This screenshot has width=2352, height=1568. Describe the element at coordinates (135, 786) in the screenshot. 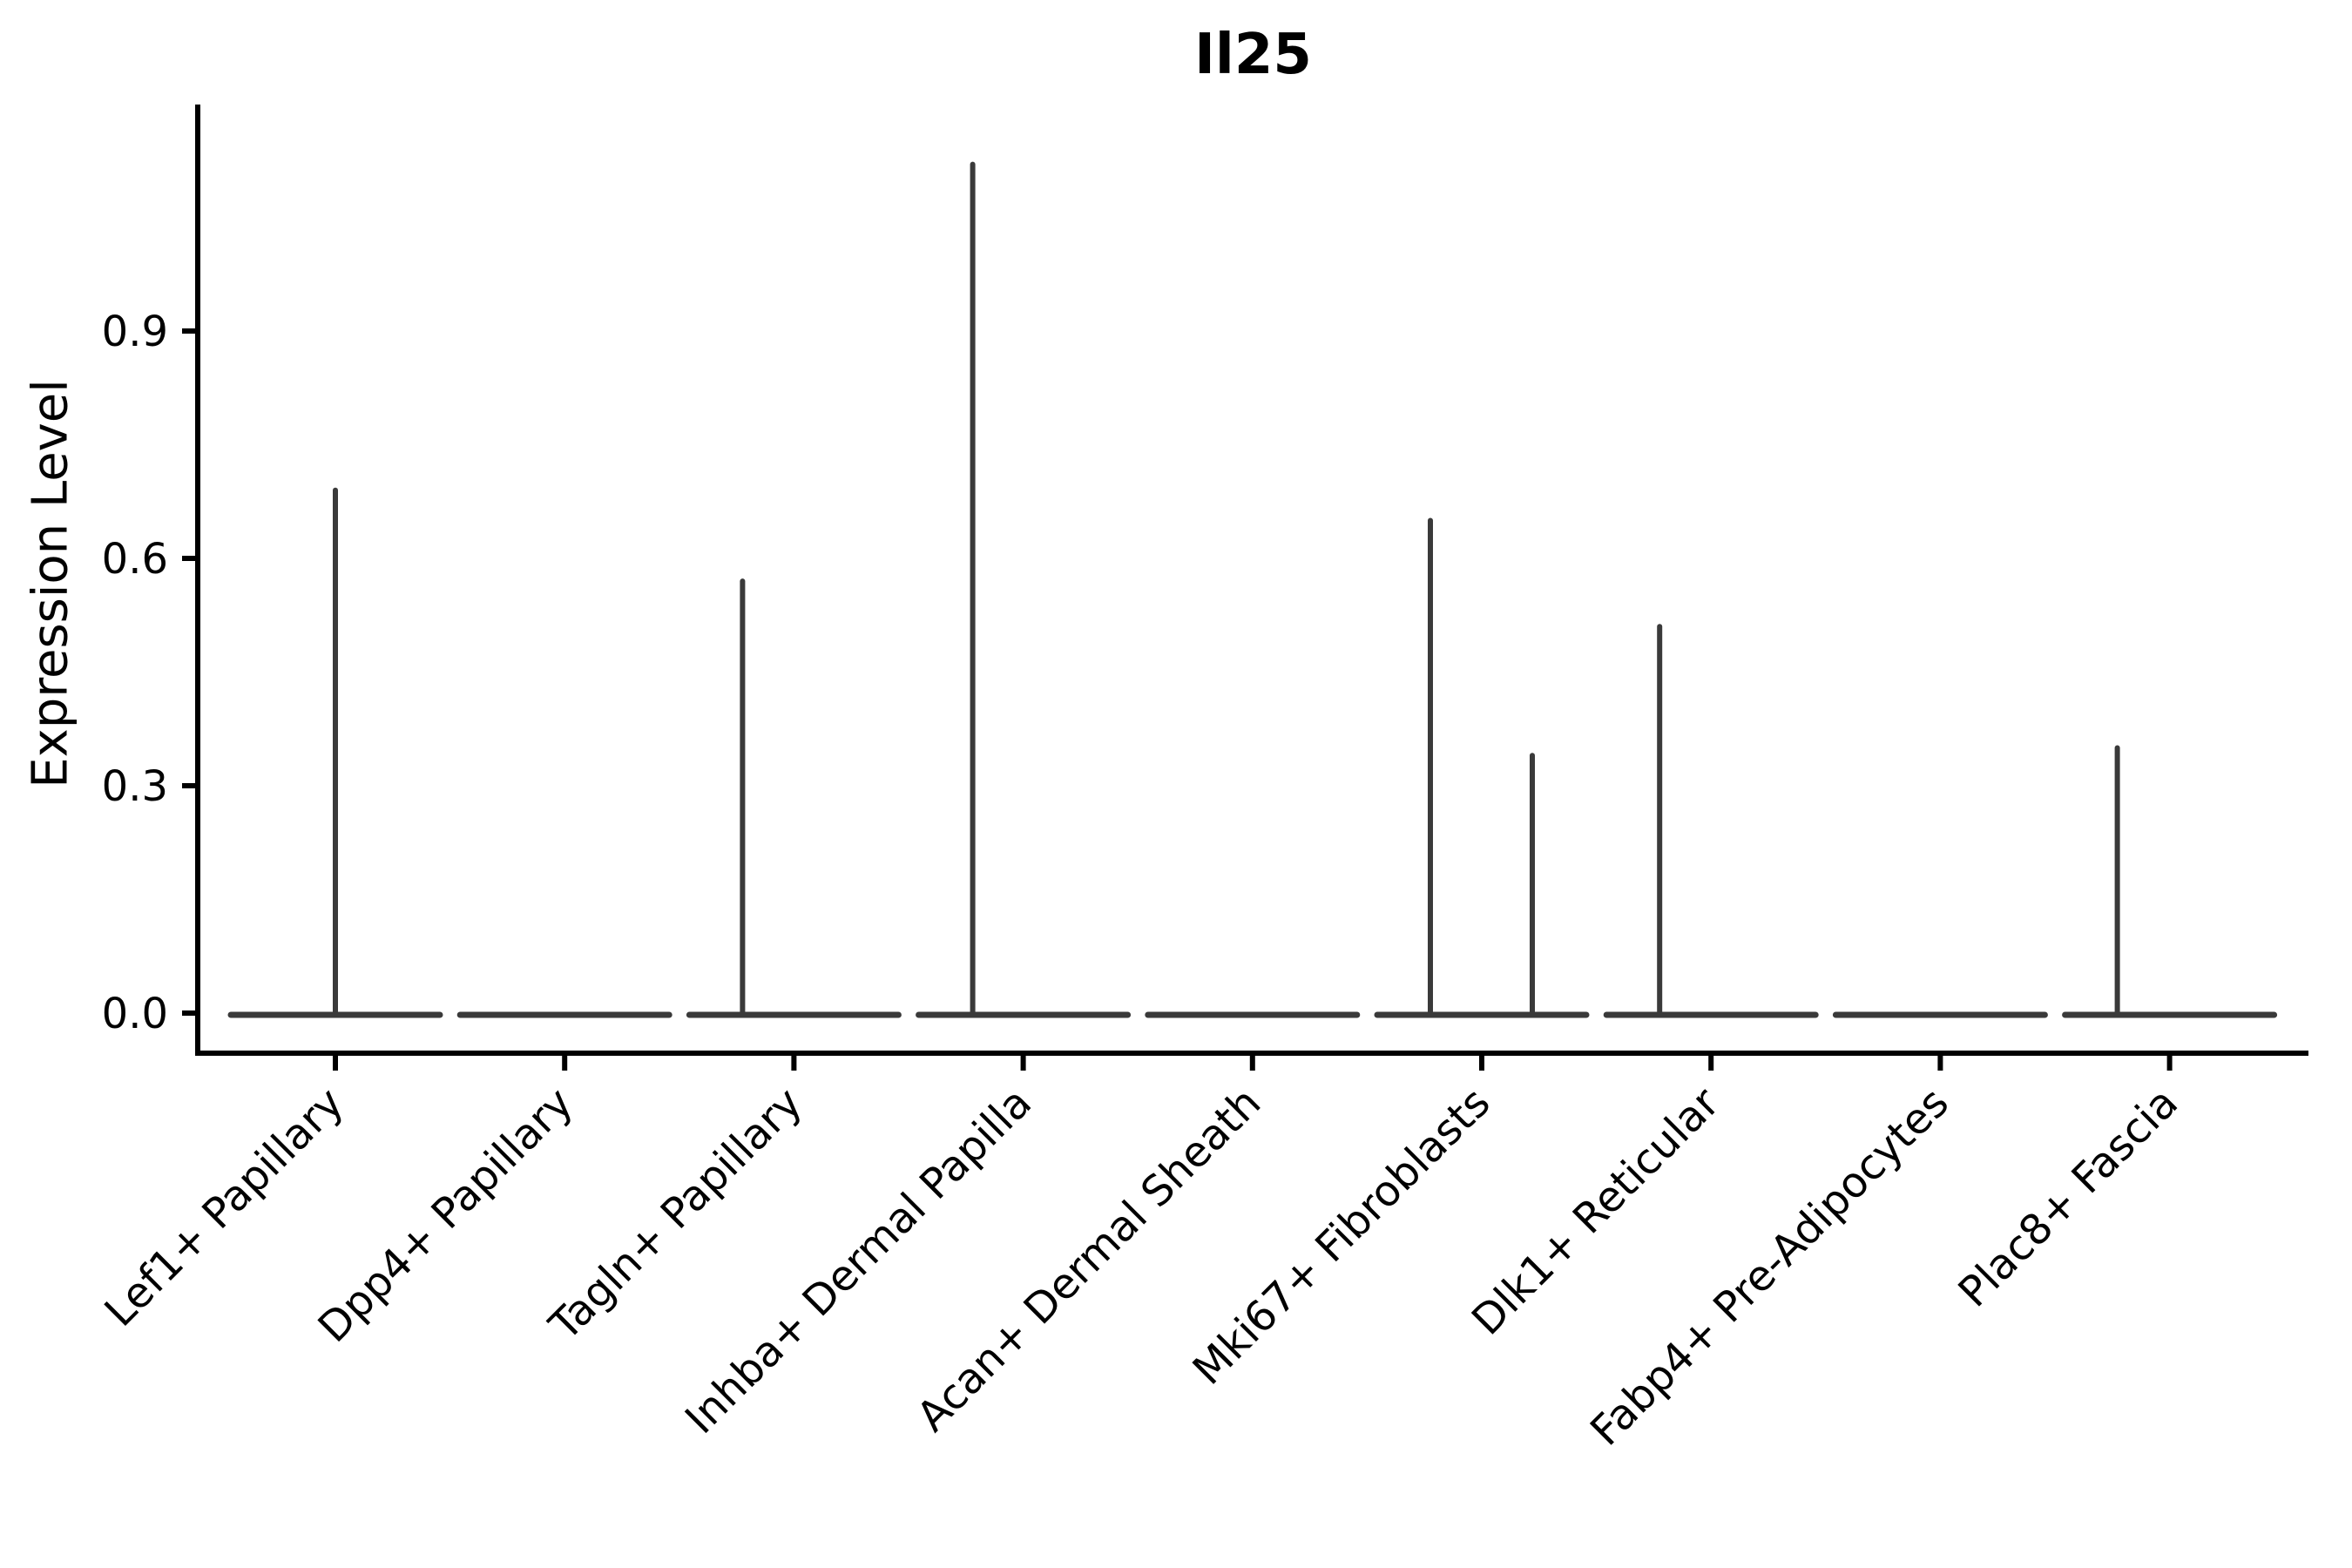

I see `y-tick-label: 0.3` at that location.